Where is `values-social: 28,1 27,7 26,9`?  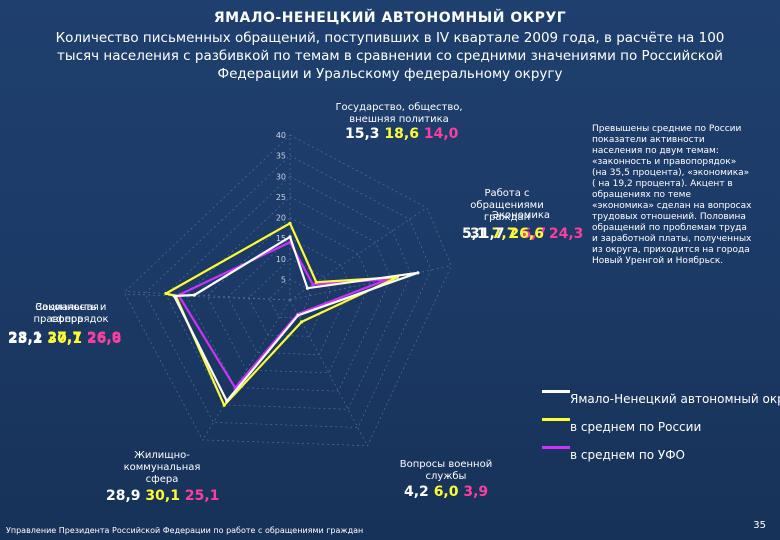 values-social: 28,1 27,7 26,9 is located at coordinates (64, 338).